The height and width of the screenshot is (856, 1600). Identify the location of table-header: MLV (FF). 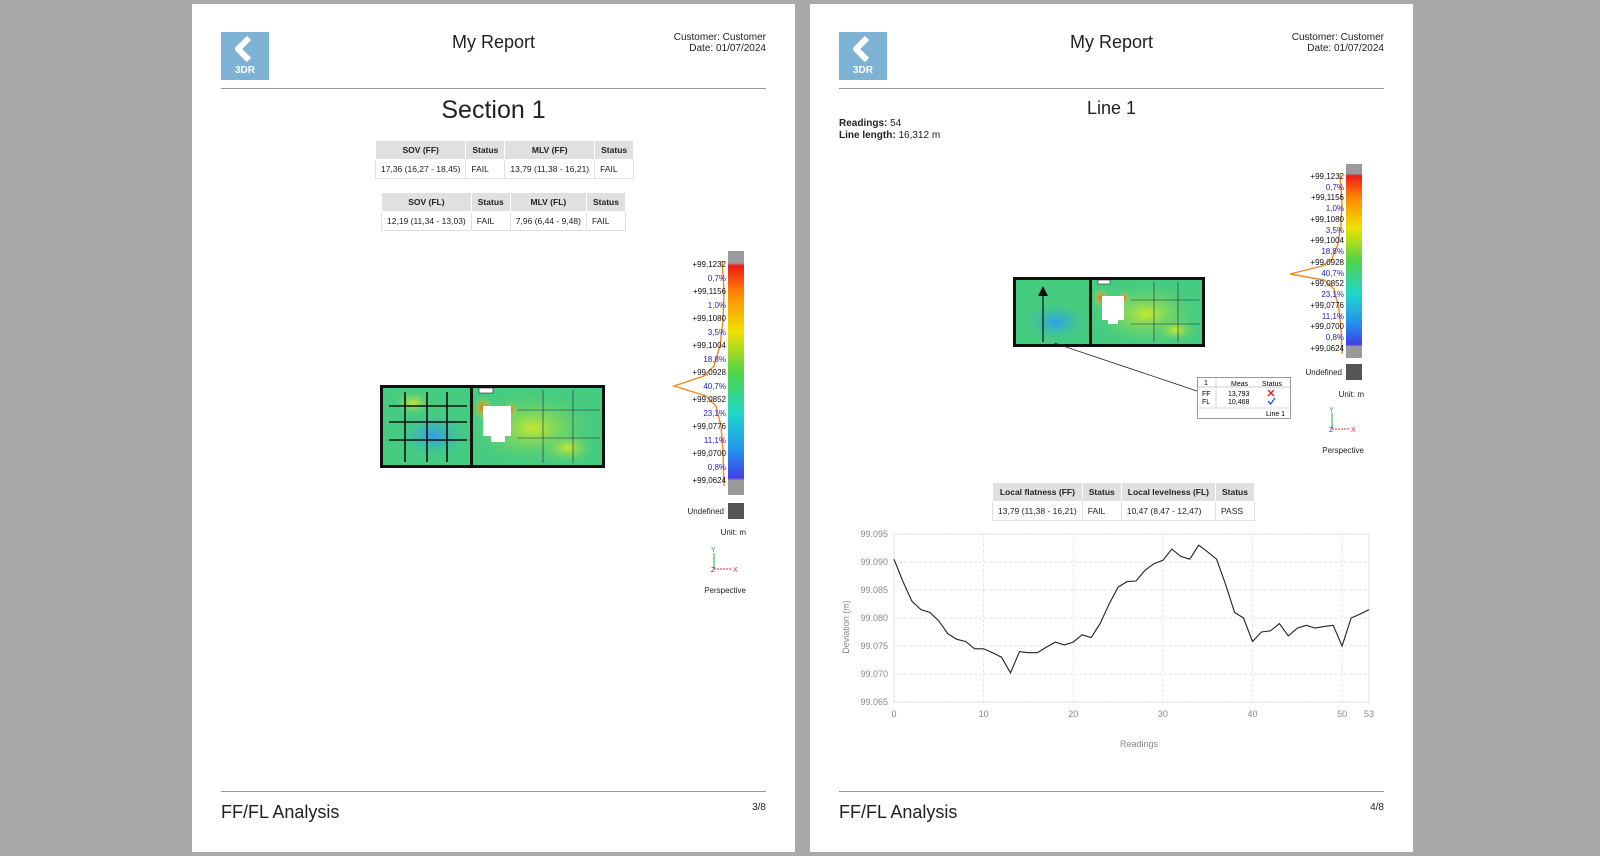
(550, 150).